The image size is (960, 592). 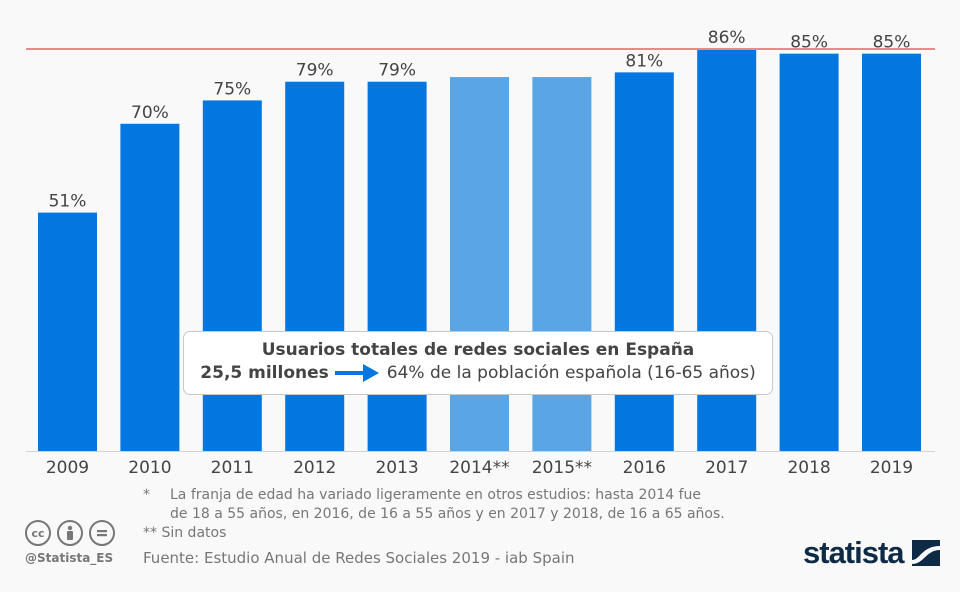 What do you see at coordinates (727, 38) in the screenshot?
I see `value-label: 86%` at bounding box center [727, 38].